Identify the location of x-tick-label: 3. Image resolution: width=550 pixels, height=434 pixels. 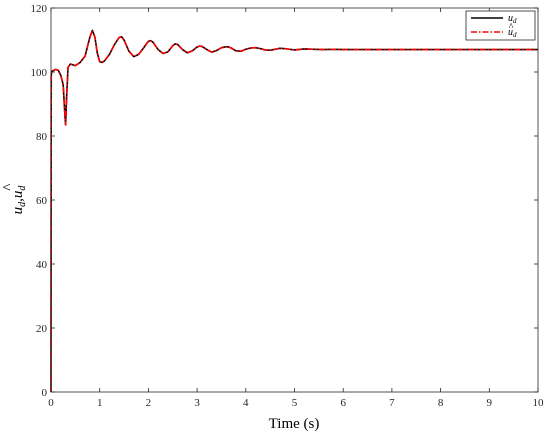
(197, 403).